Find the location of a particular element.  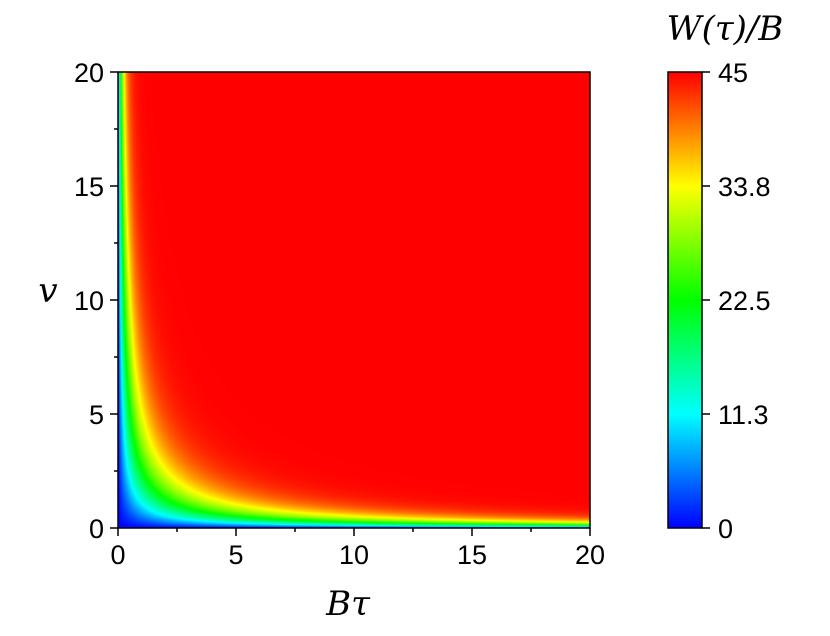

y-axis: 0 5 10 15 20 is located at coordinates (96, 301).